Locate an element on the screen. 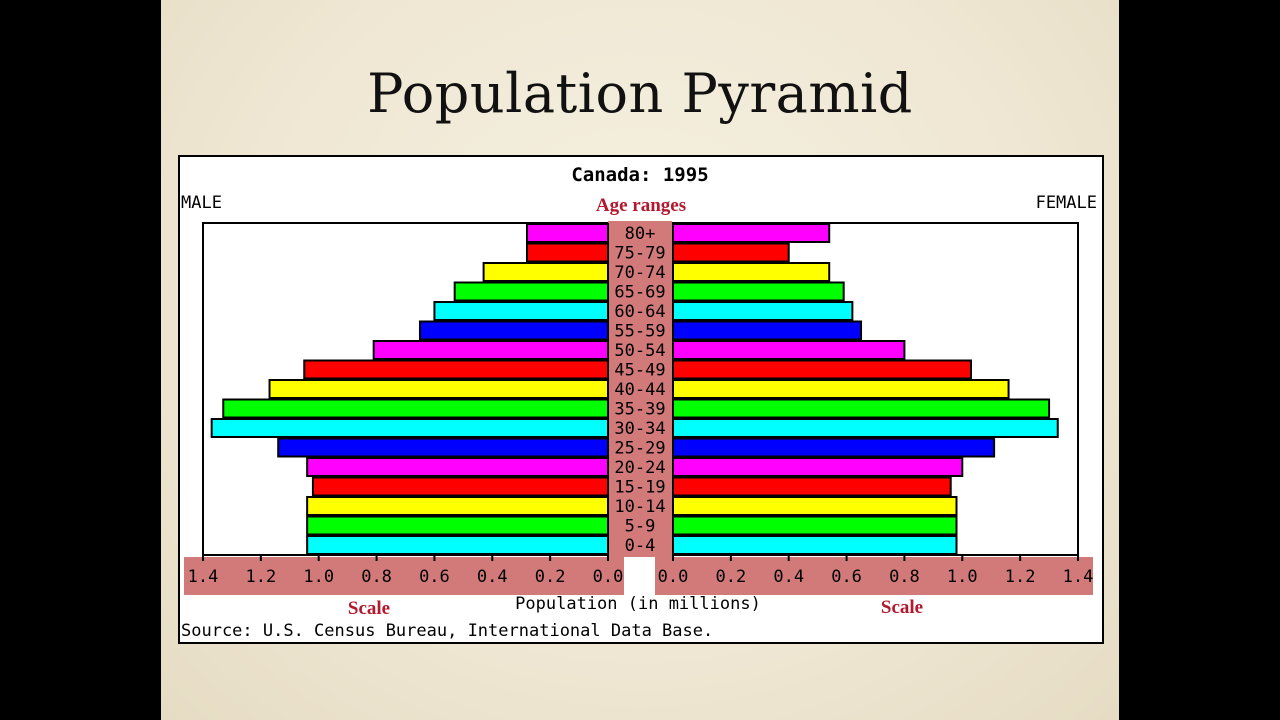 The height and width of the screenshot is (720, 1280). right-tick-1.2: 1.2 is located at coordinates (1020, 577).